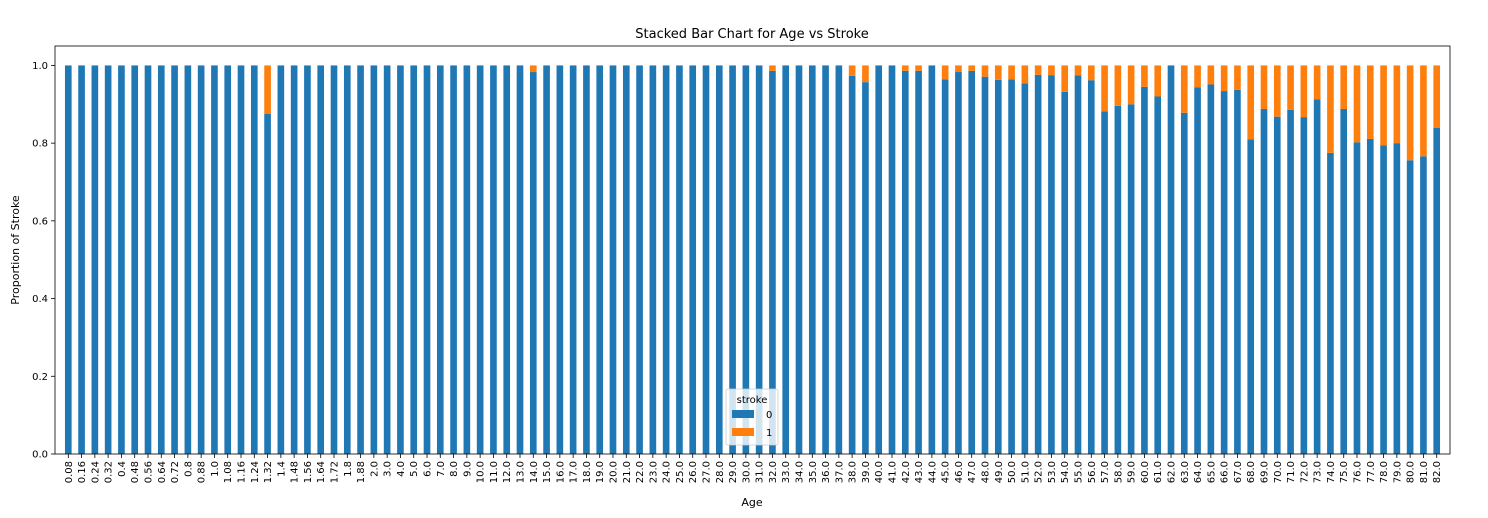 The width and height of the screenshot is (1488, 518). I want to click on bar-stroke-0-65.0, so click(1211, 269).